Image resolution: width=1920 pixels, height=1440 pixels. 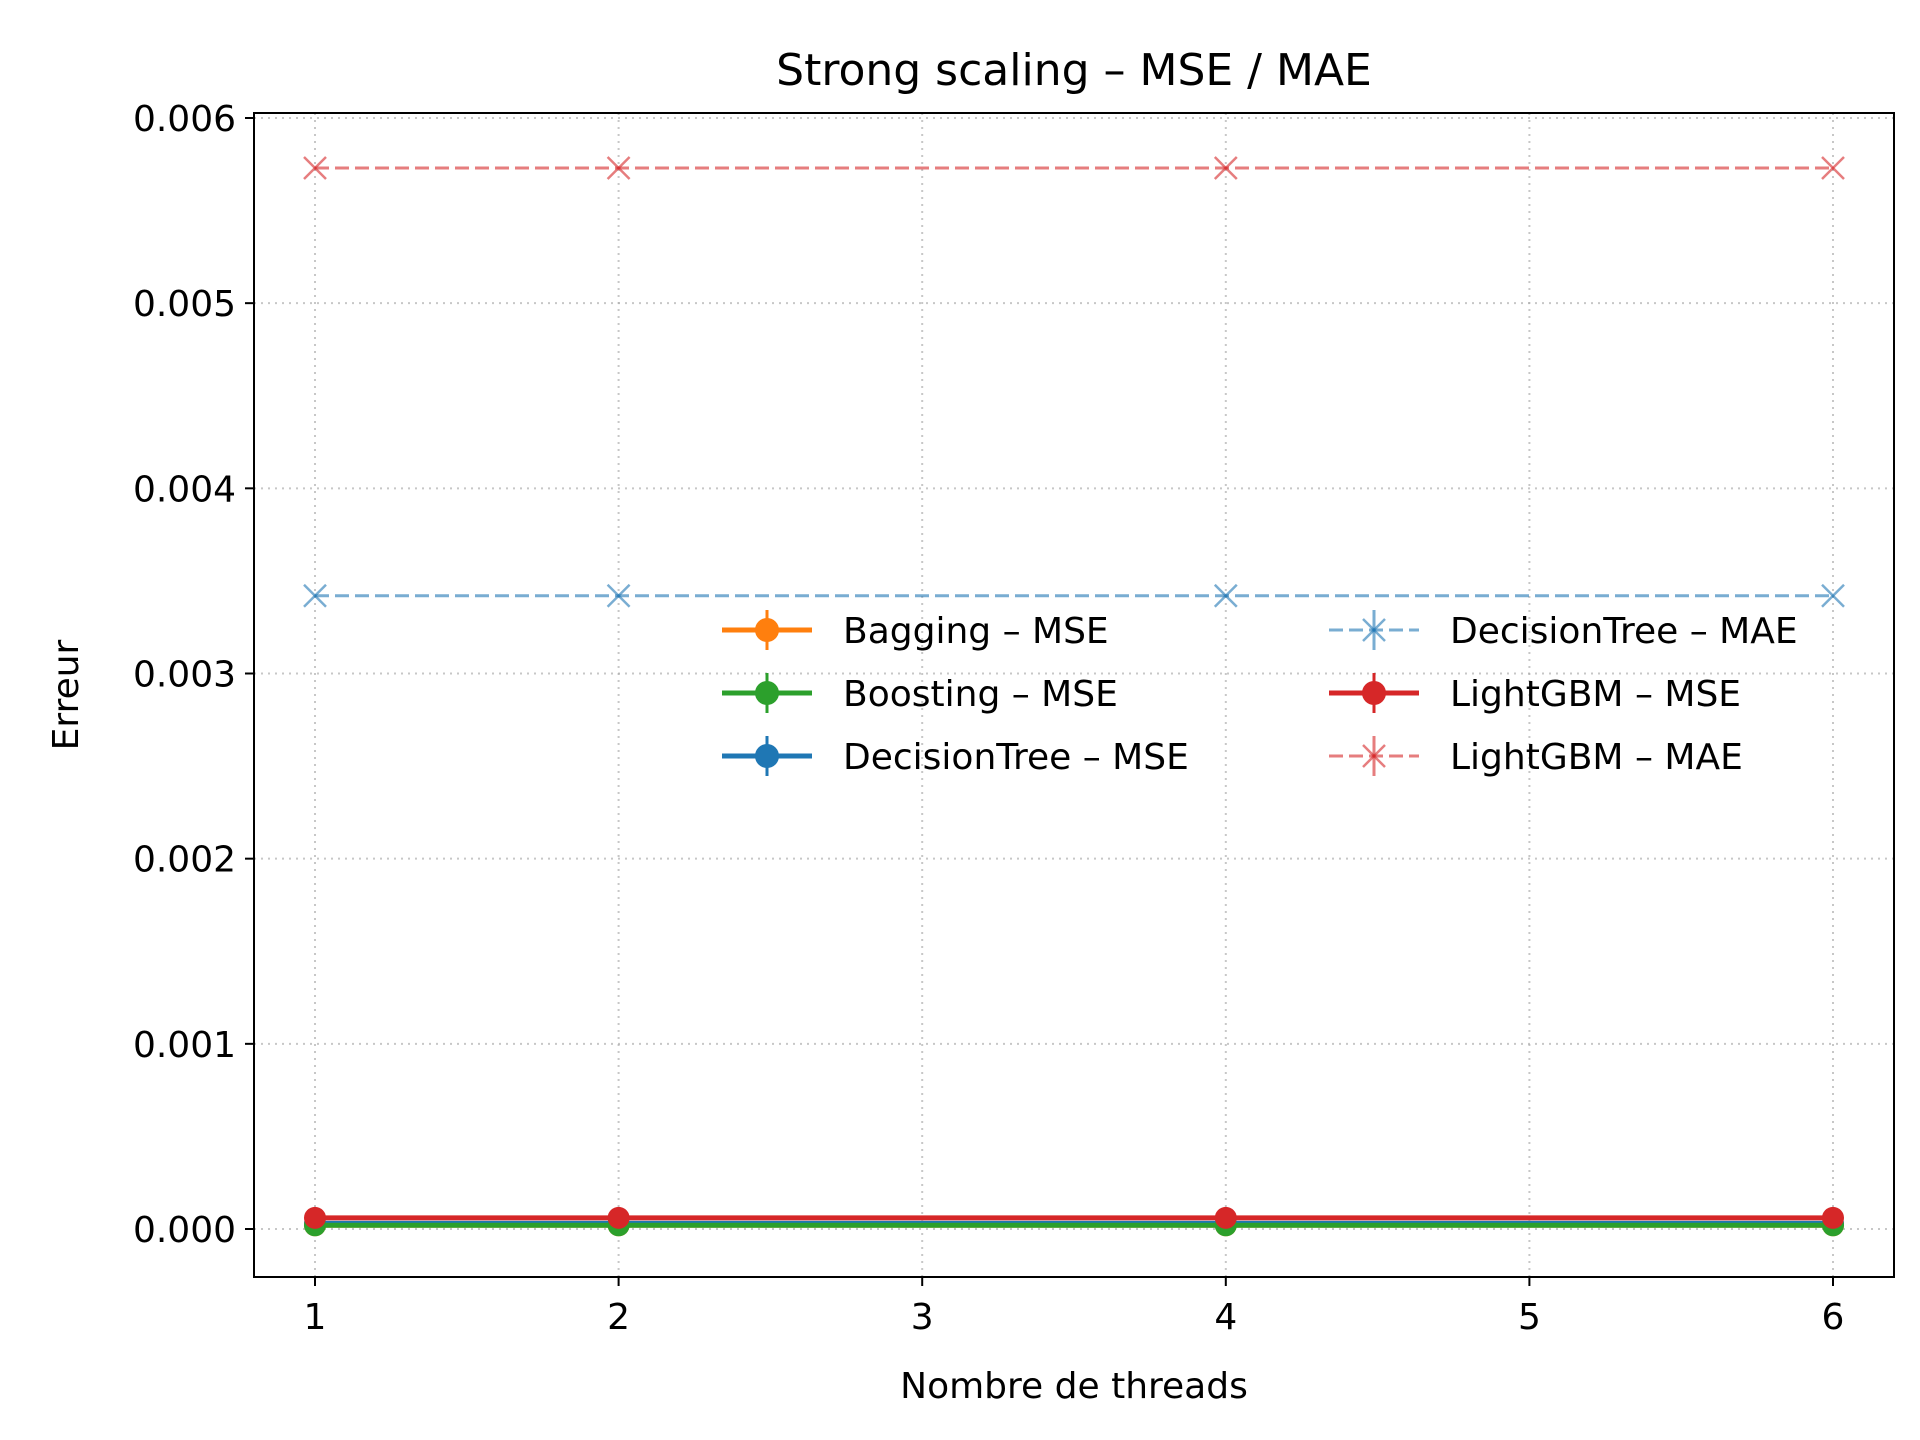 What do you see at coordinates (184, 1230) in the screenshot?
I see `y-tick-label: 0.000` at bounding box center [184, 1230].